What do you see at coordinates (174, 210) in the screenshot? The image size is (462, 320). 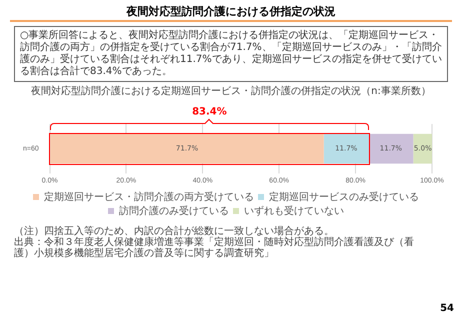 I see `legend-label: 訪問介護のみ受けている` at bounding box center [174, 210].